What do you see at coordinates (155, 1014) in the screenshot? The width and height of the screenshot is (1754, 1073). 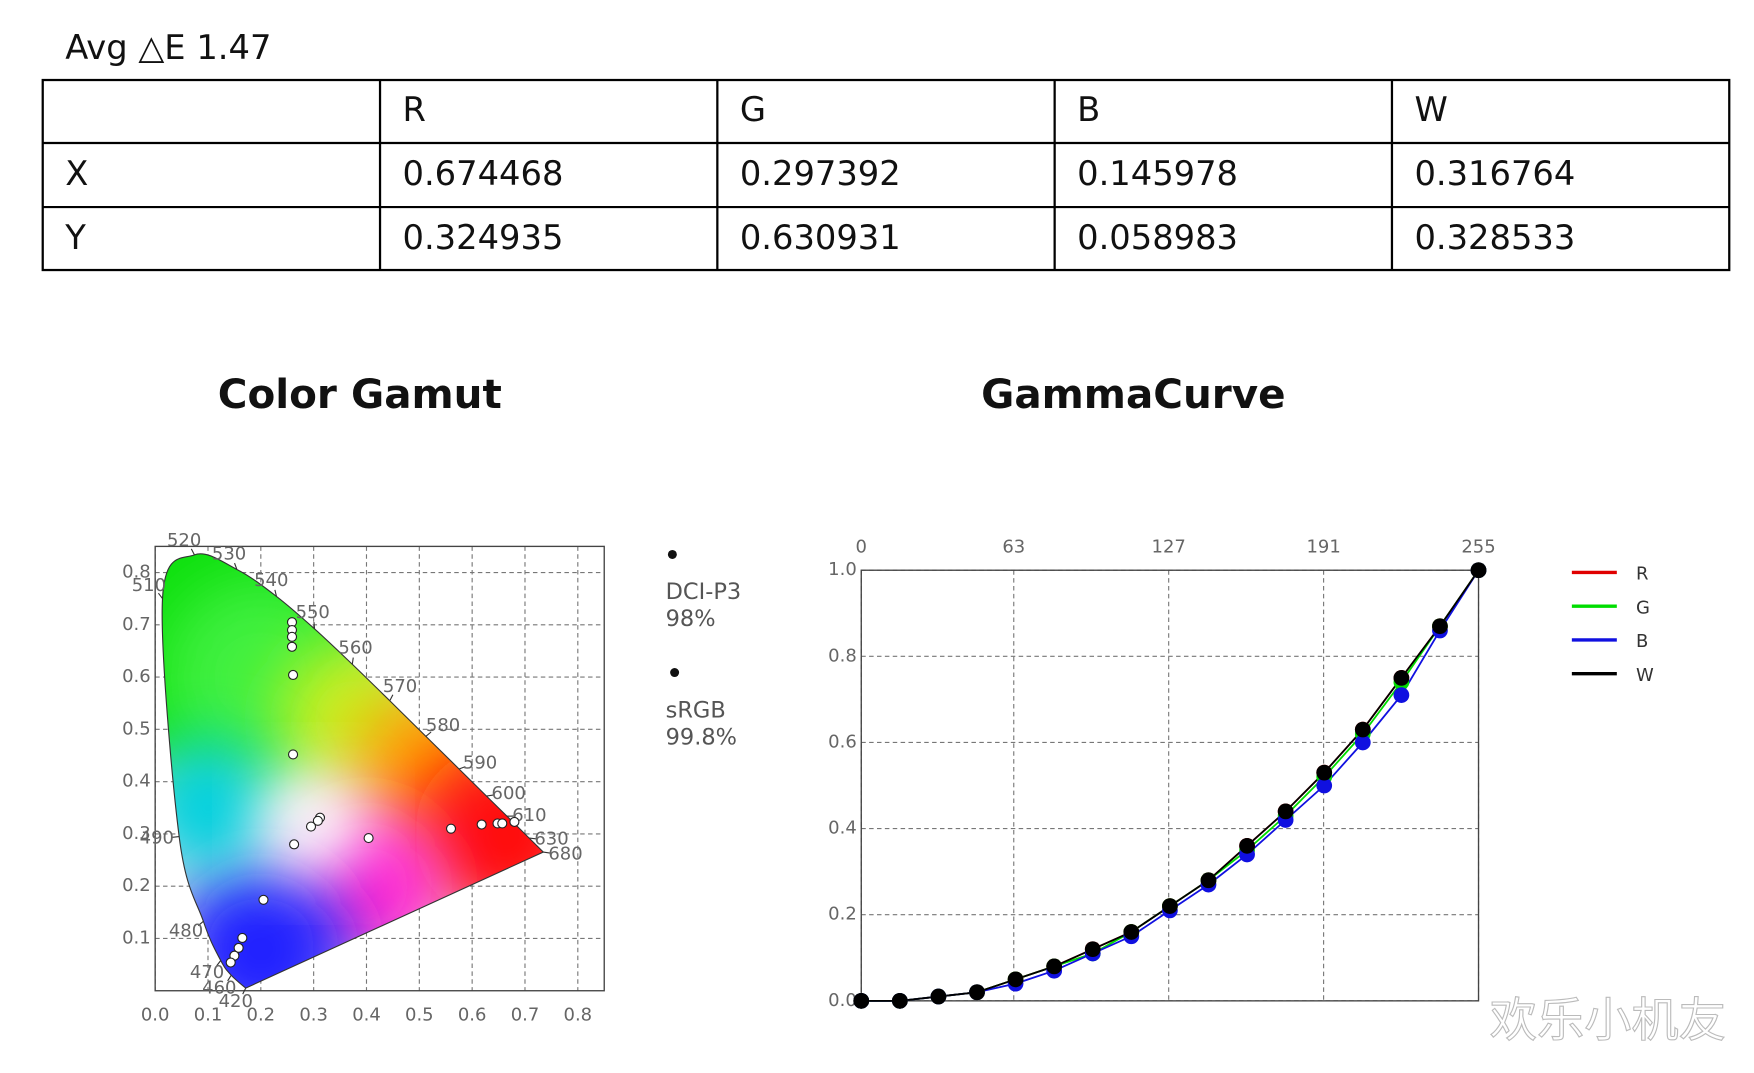 I see `x-tick-label: 0.0` at bounding box center [155, 1014].